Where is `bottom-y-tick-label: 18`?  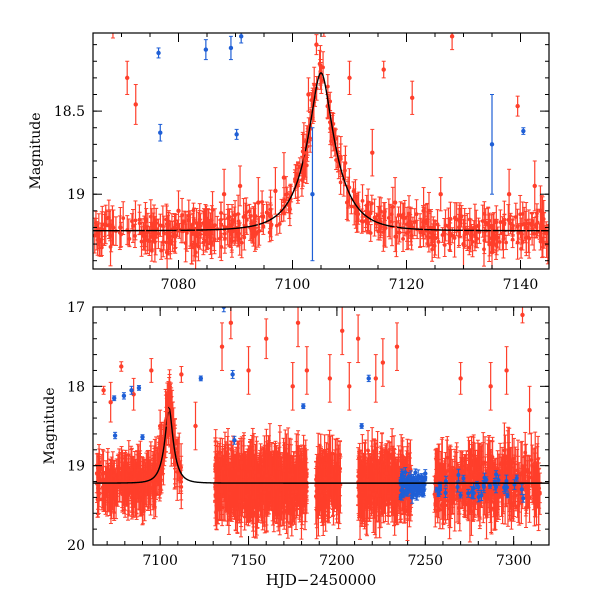 bottom-y-tick-label: 18 is located at coordinates (76, 387).